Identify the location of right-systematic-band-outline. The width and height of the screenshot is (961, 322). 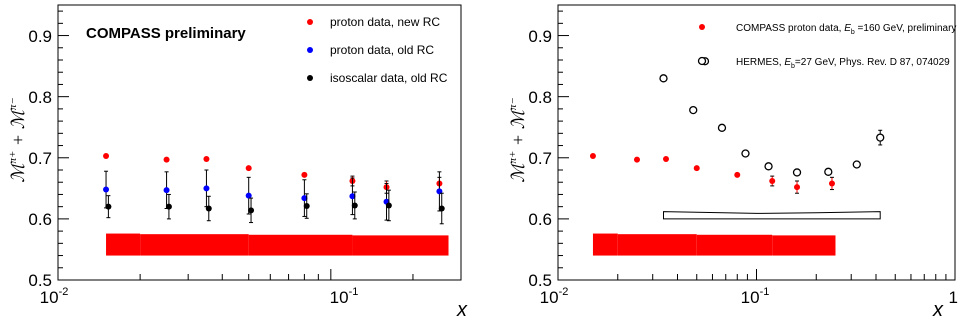
(772, 215).